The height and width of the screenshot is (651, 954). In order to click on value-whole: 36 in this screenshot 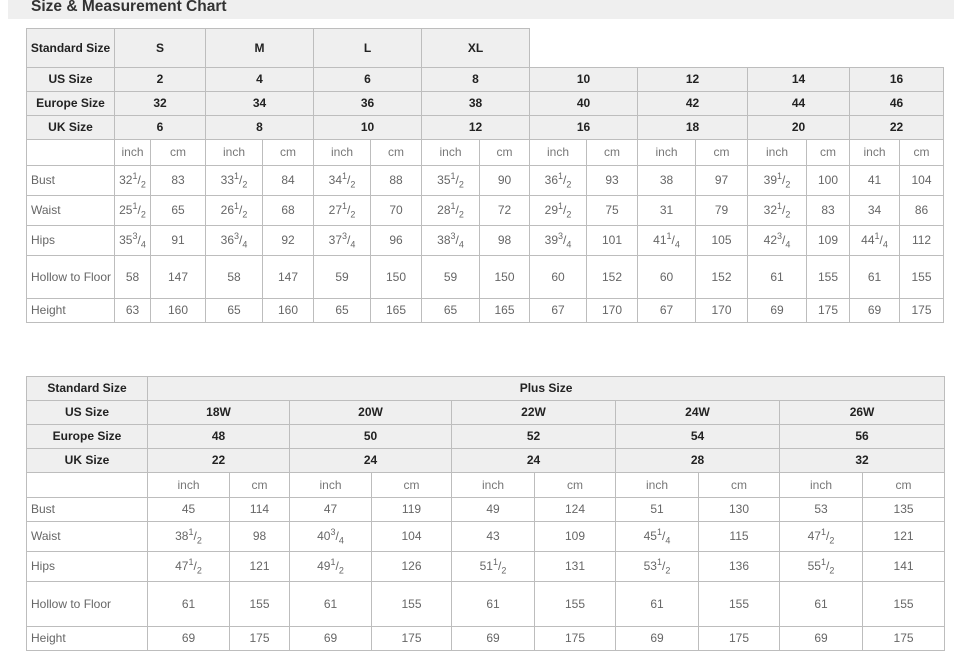, I will do `click(551, 180)`.